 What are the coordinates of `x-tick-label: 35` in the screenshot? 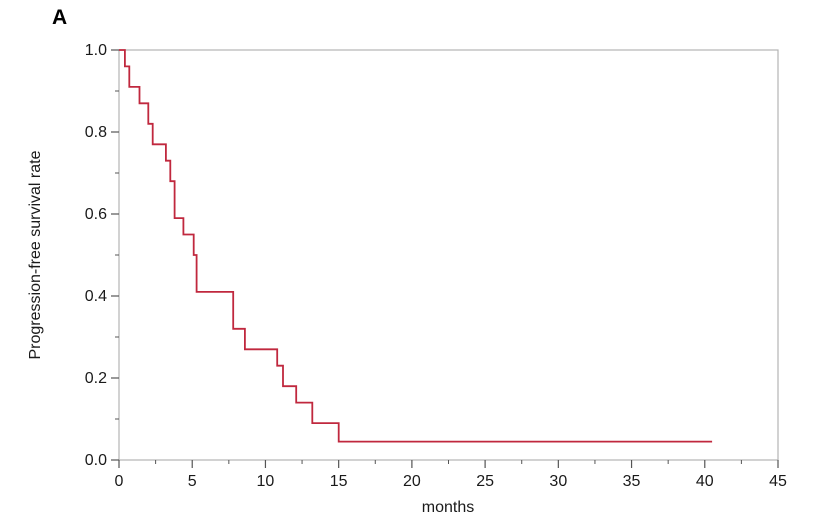 It's located at (632, 481).